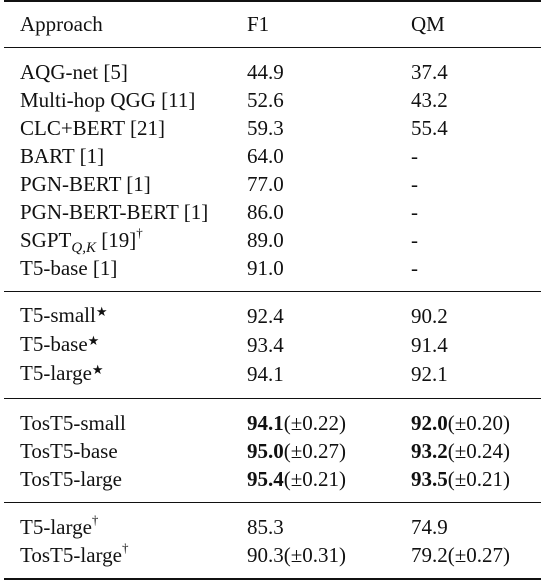 This screenshot has height=580, width=544. Describe the element at coordinates (429, 478) in the screenshot. I see `qm-value-bold: 93.5` at that location.